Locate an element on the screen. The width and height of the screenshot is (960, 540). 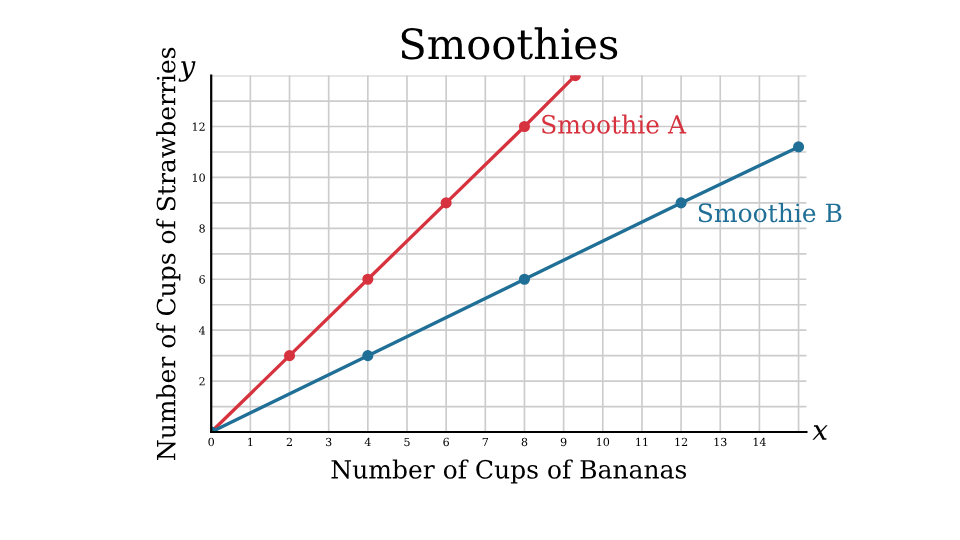
y-axis-title: Number of Cups of Strawberries is located at coordinates (168, 253).